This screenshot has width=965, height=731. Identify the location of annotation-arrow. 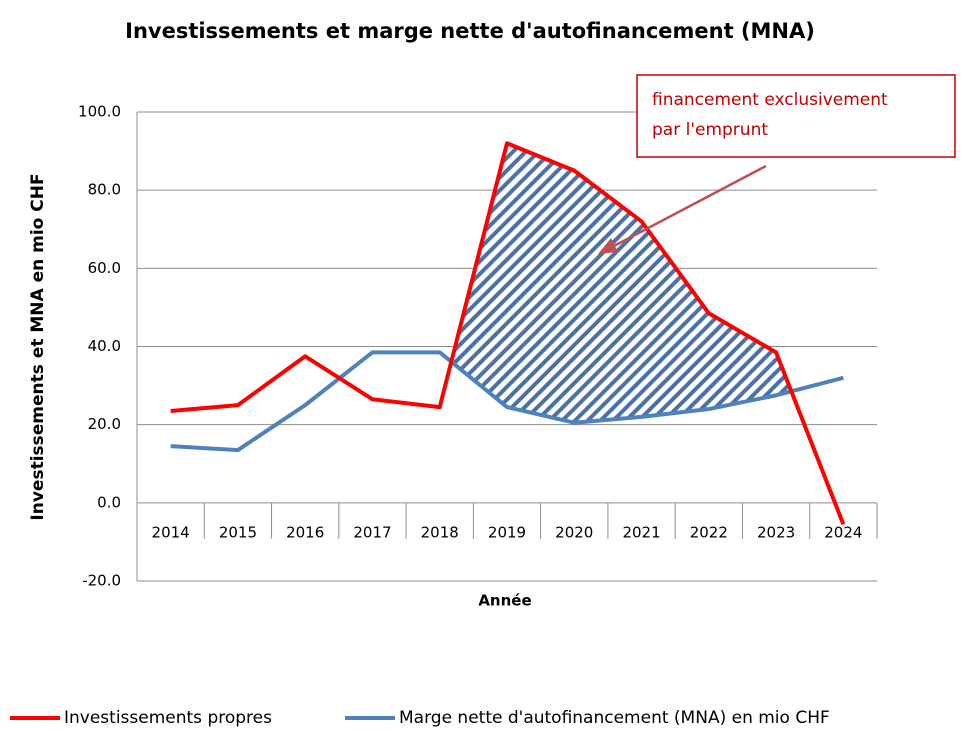
(689, 206).